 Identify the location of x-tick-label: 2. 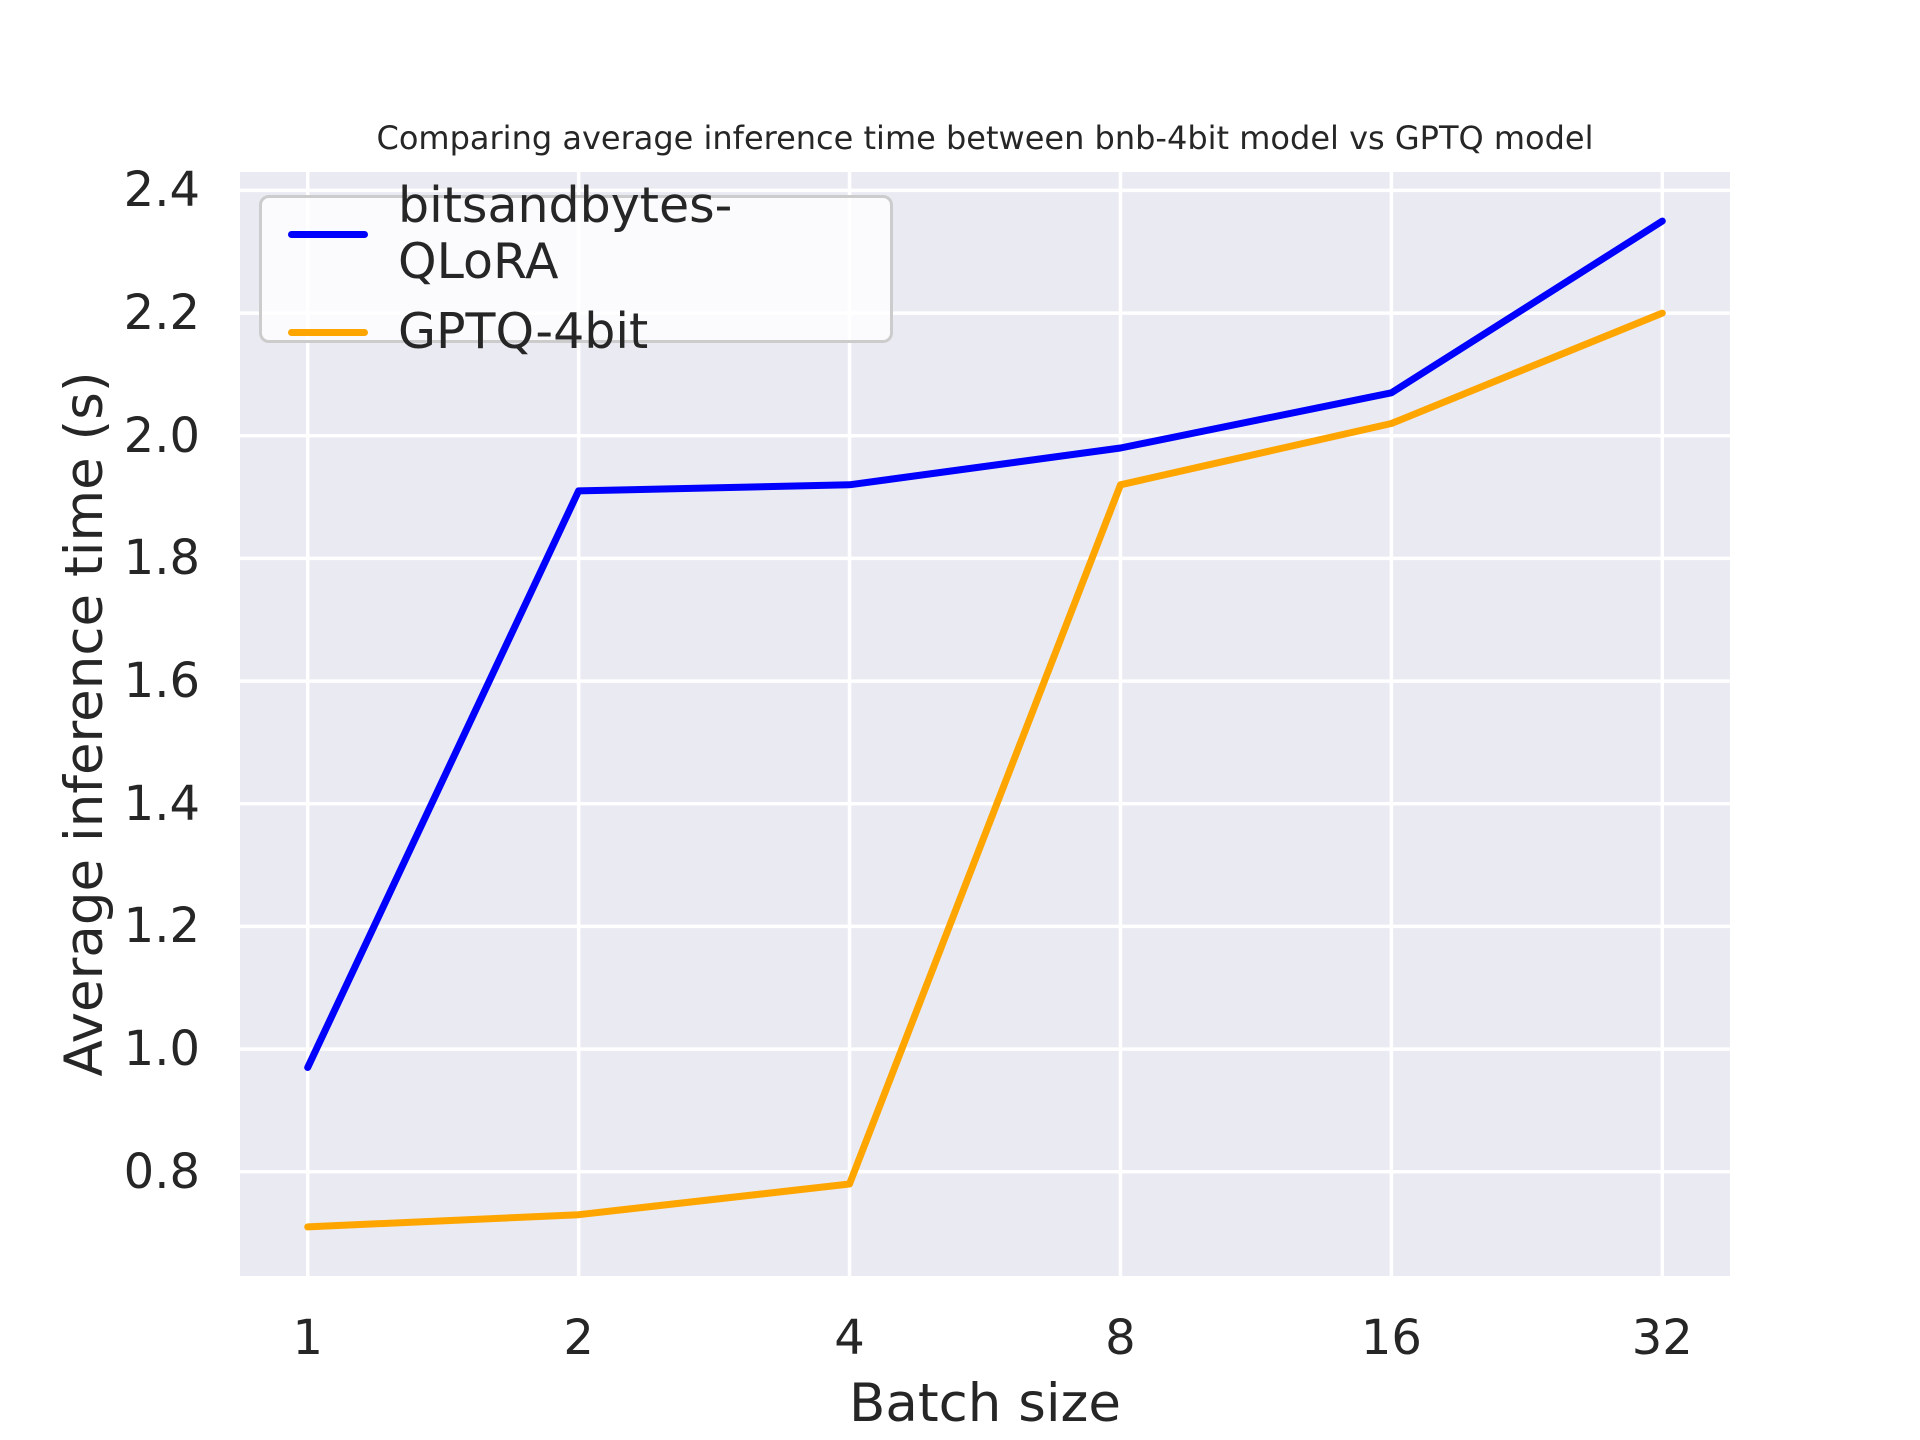
(578, 1338).